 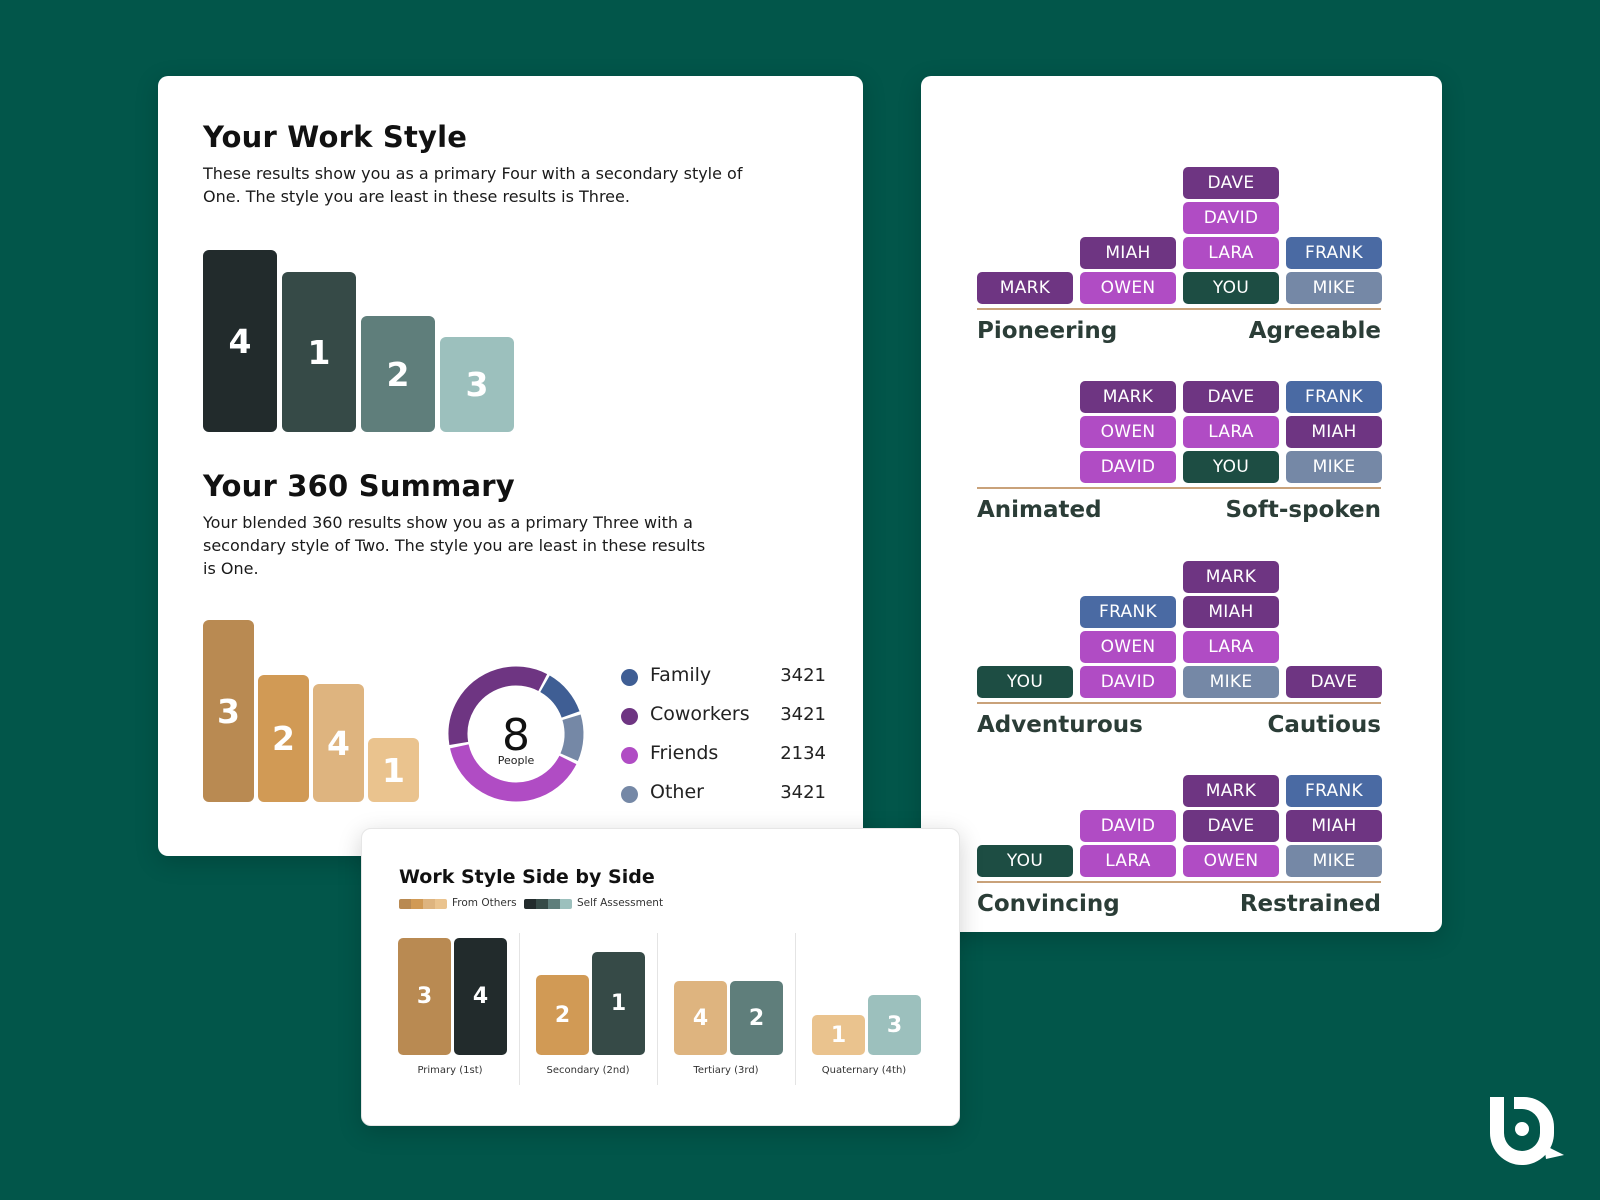 What do you see at coordinates (527, 877) in the screenshot?
I see `side-by-side-title: Work Style Side by Side` at bounding box center [527, 877].